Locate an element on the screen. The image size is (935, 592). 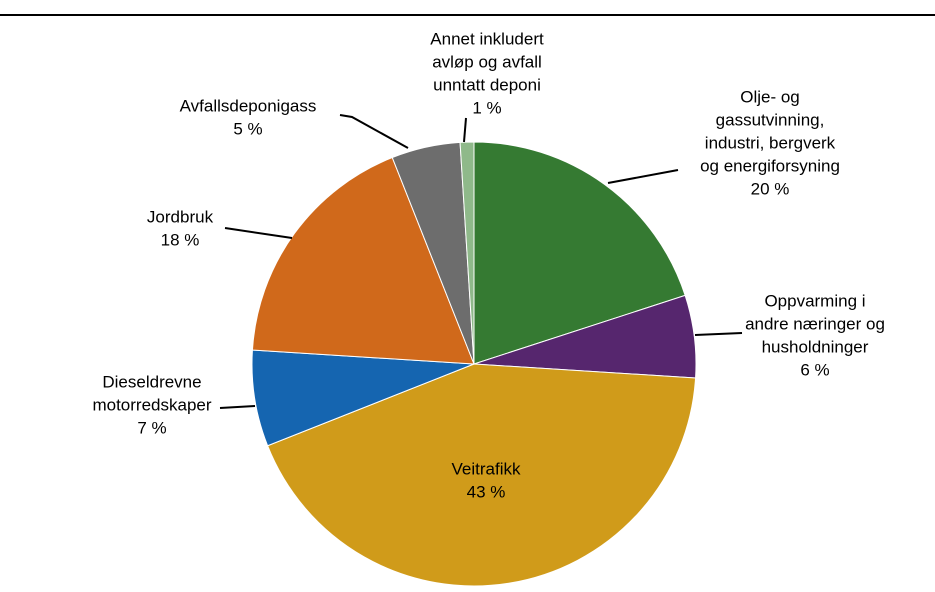
value-label: 1 % is located at coordinates (486, 107).